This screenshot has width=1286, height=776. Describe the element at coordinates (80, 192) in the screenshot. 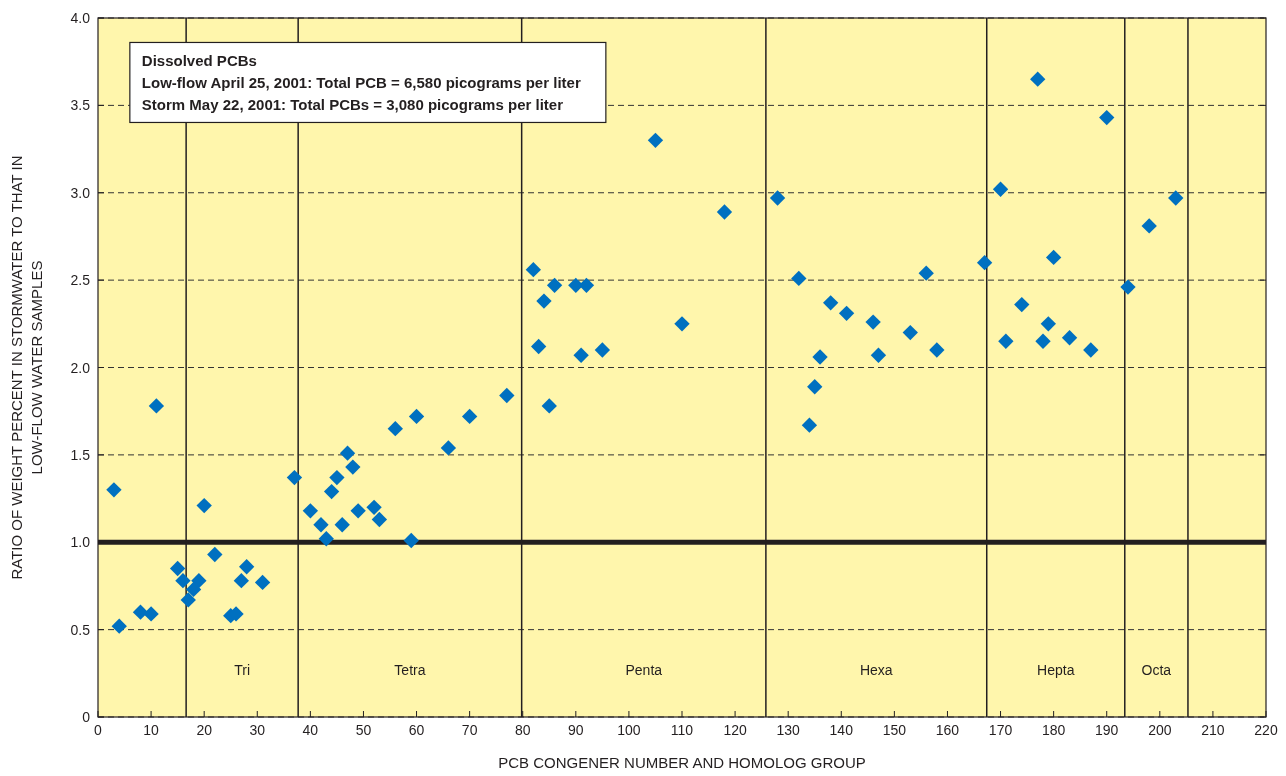

I see `y-tick-label: 3.0` at that location.